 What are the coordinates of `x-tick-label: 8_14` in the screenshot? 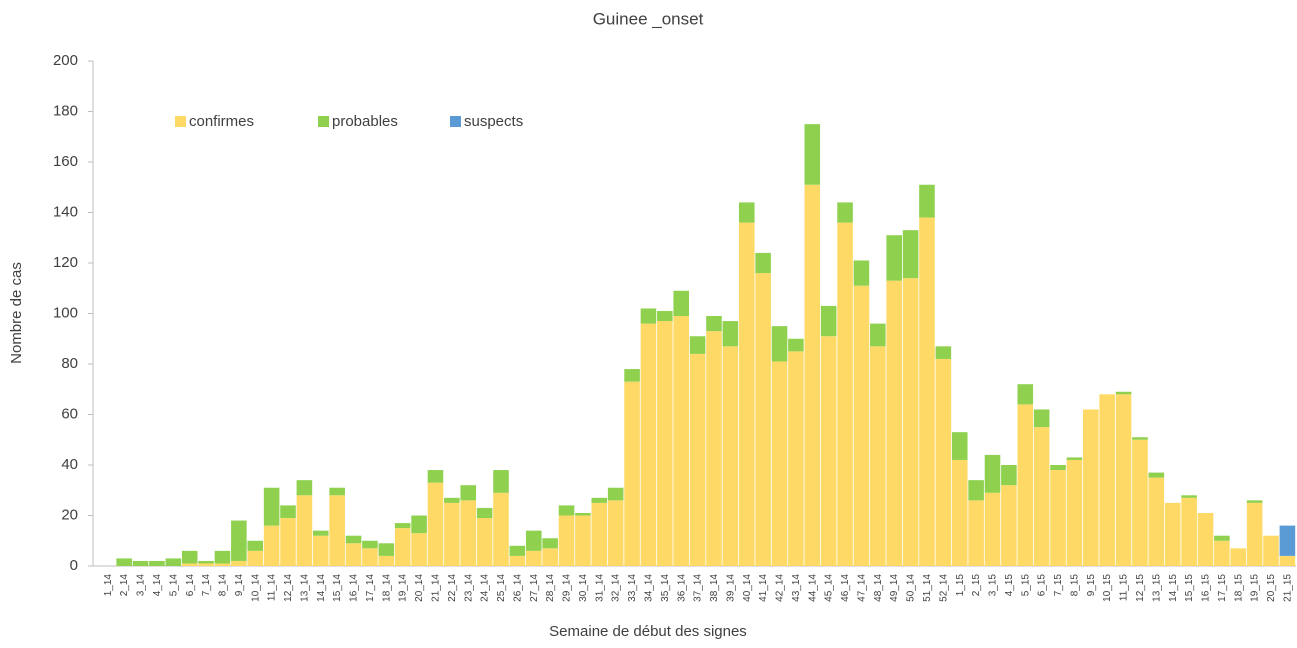 It's located at (223, 585).